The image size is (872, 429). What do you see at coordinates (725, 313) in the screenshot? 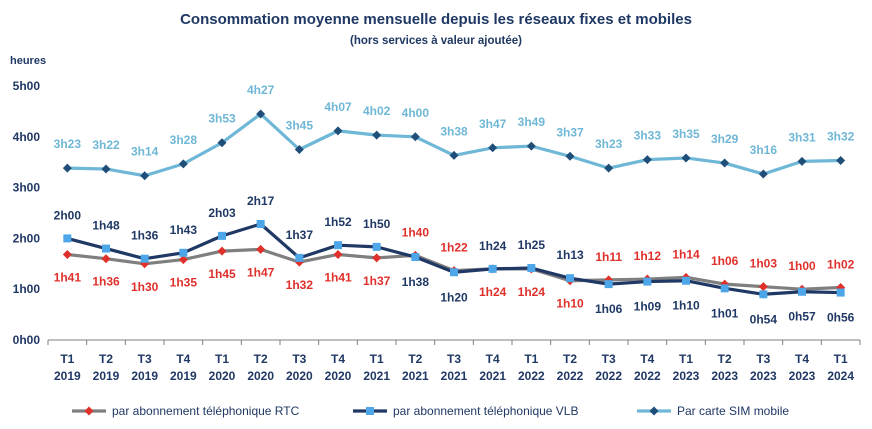
I see `data-label: 1h01` at bounding box center [725, 313].